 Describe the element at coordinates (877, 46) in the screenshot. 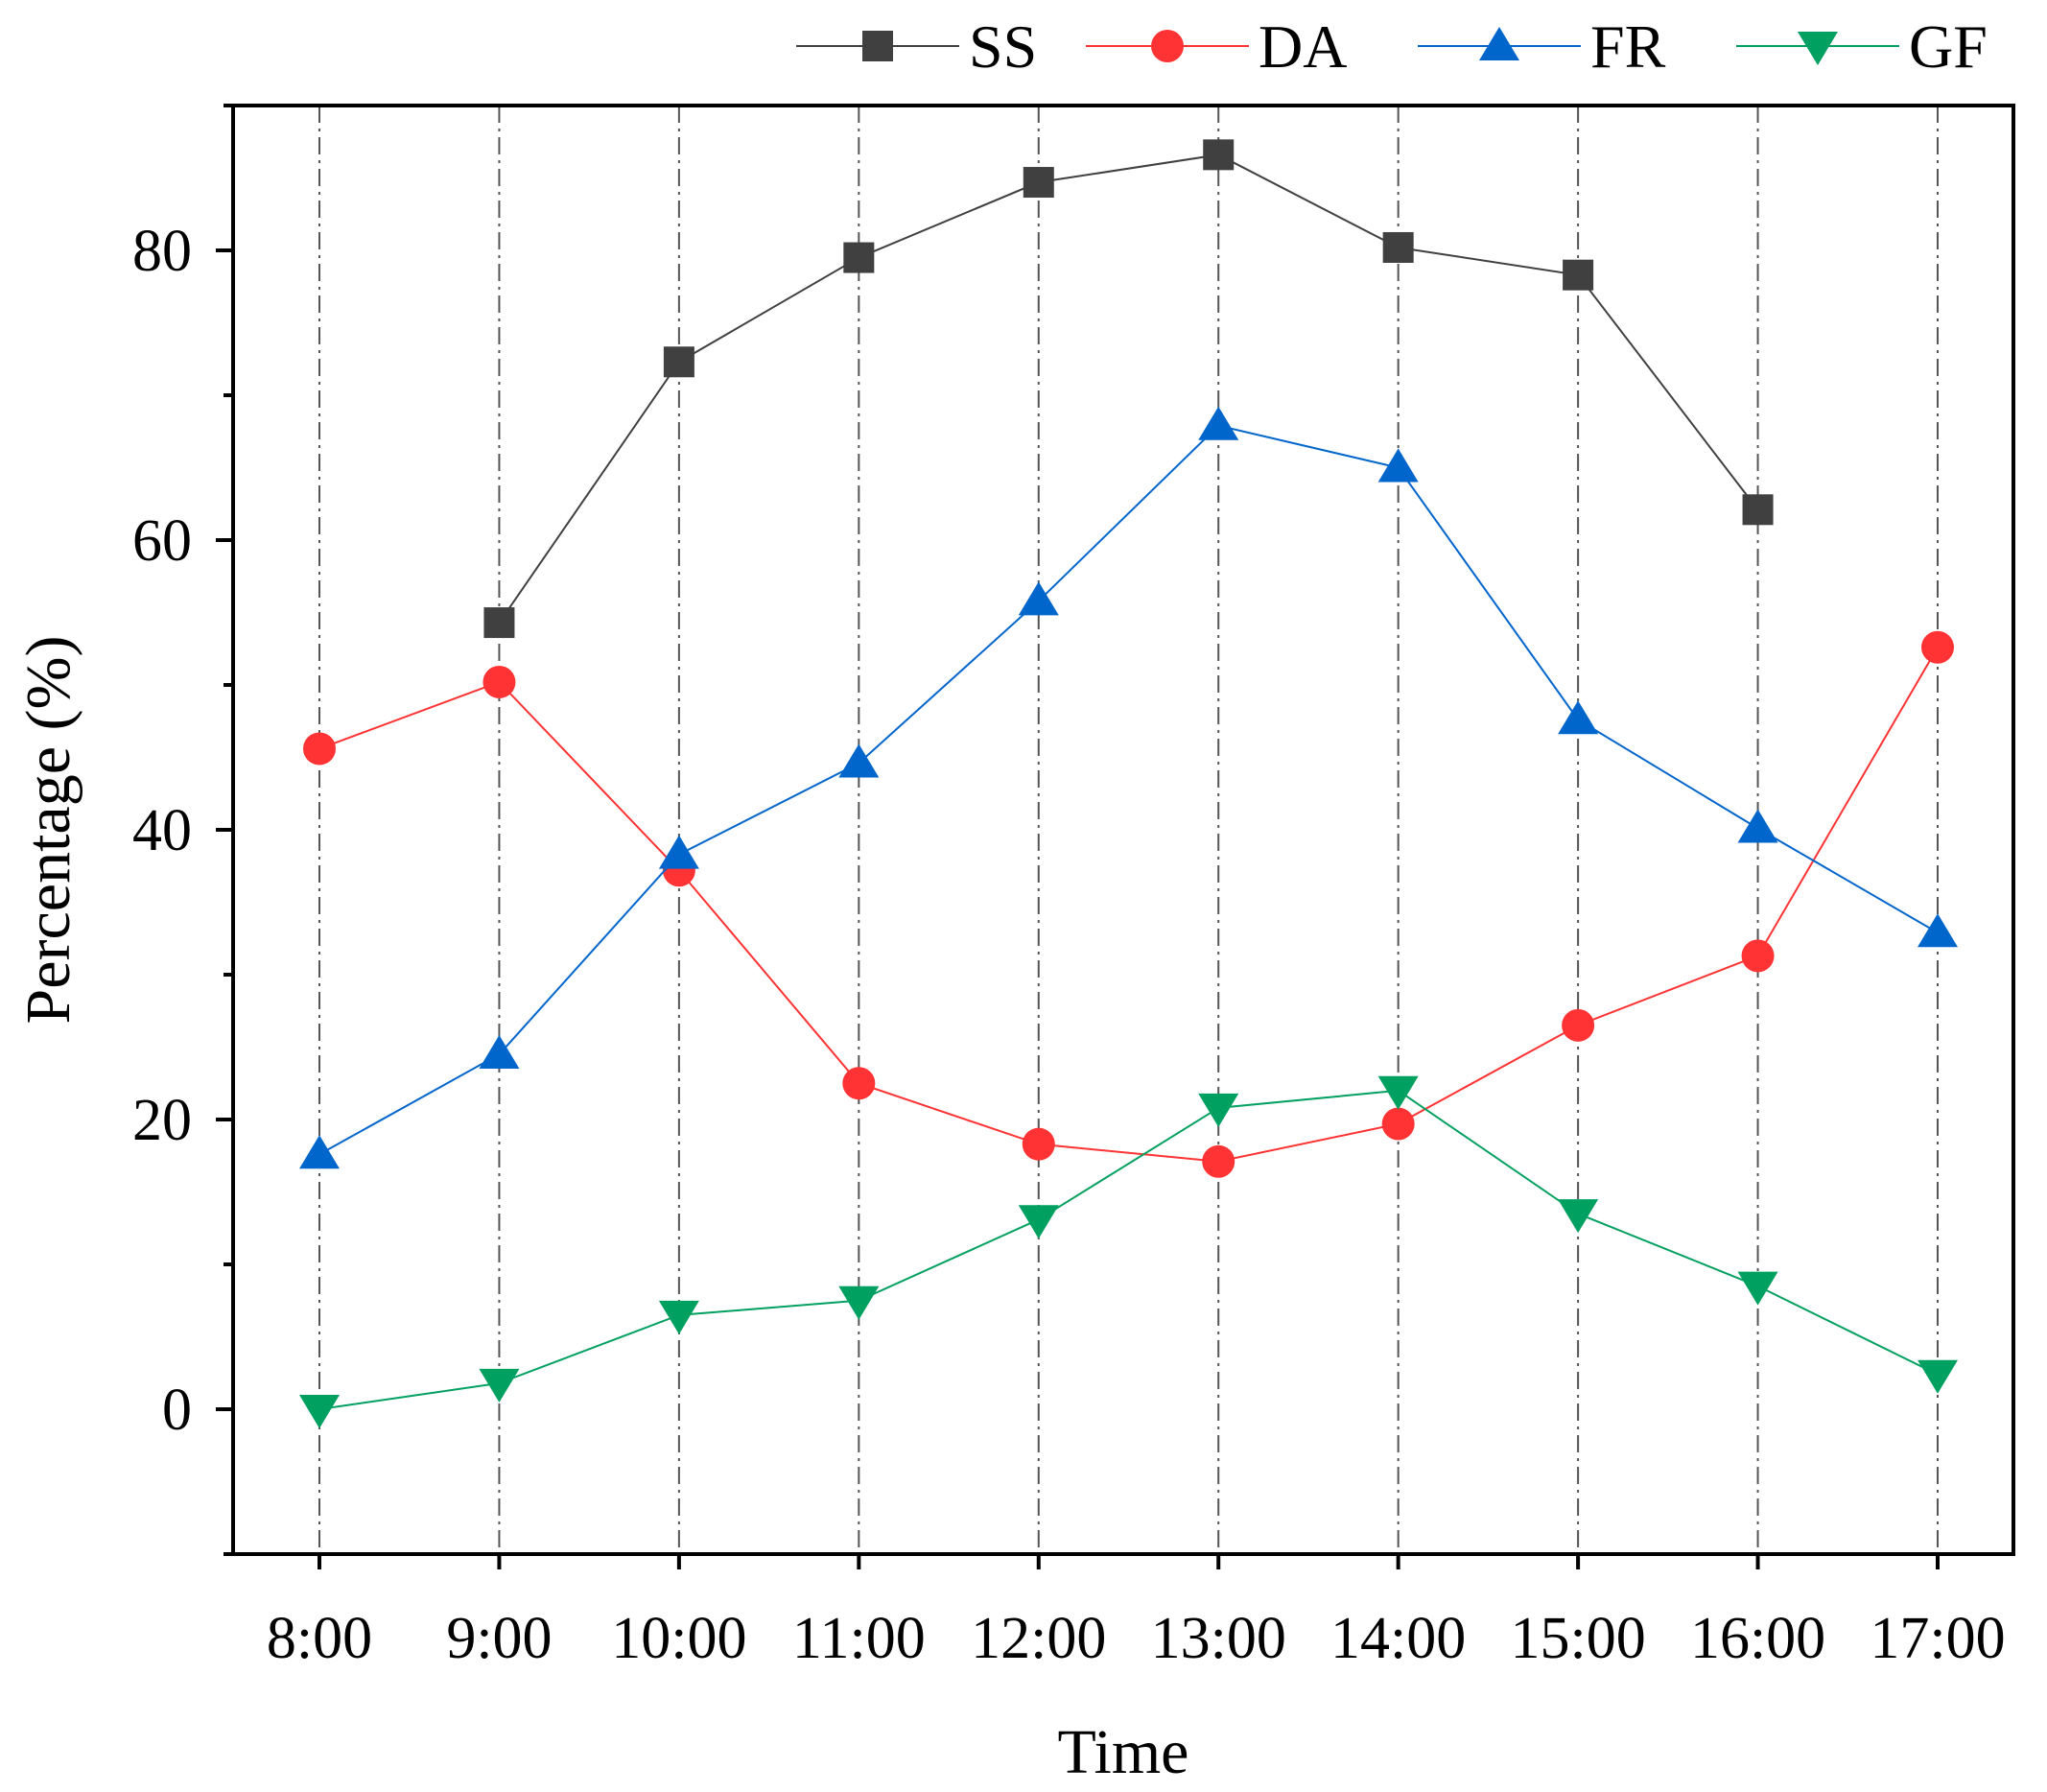

I see `legend-marker-SS` at that location.